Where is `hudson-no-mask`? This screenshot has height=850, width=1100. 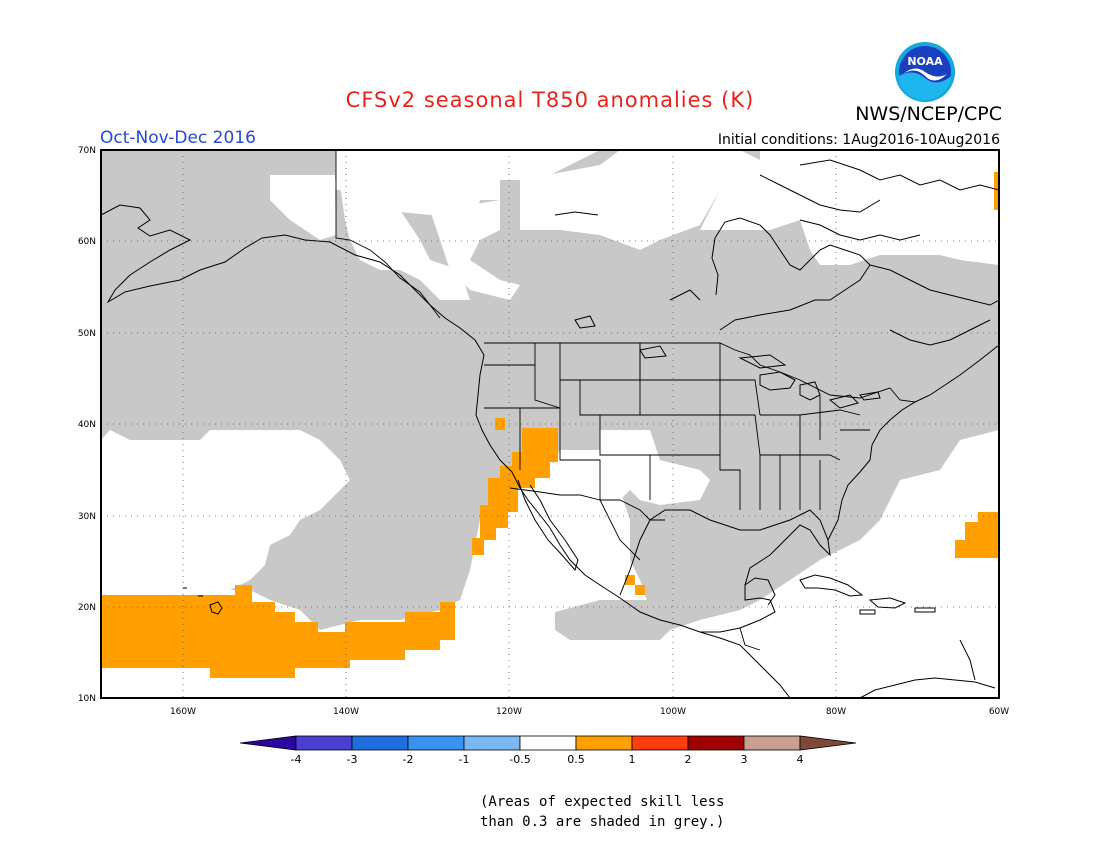 hudson-no-mask is located at coordinates (645, 200).